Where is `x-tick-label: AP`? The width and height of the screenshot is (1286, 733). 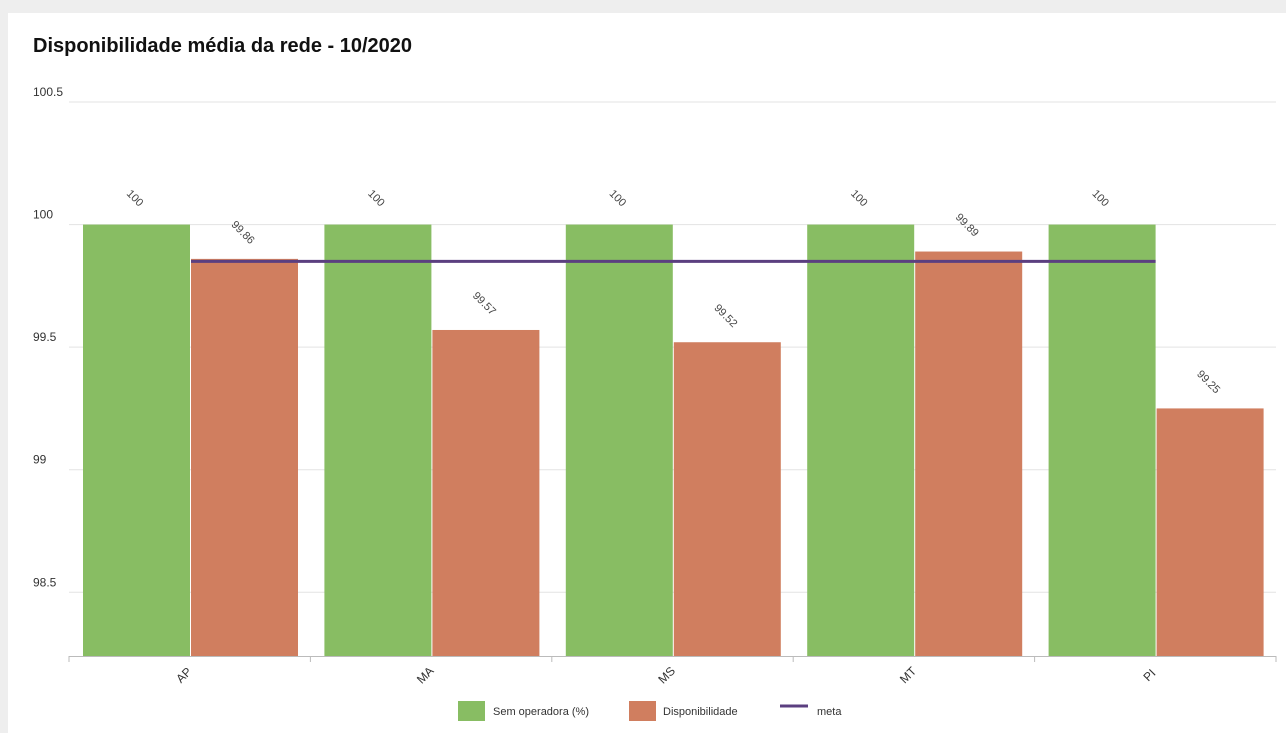
x-tick-label: AP is located at coordinates (183, 675).